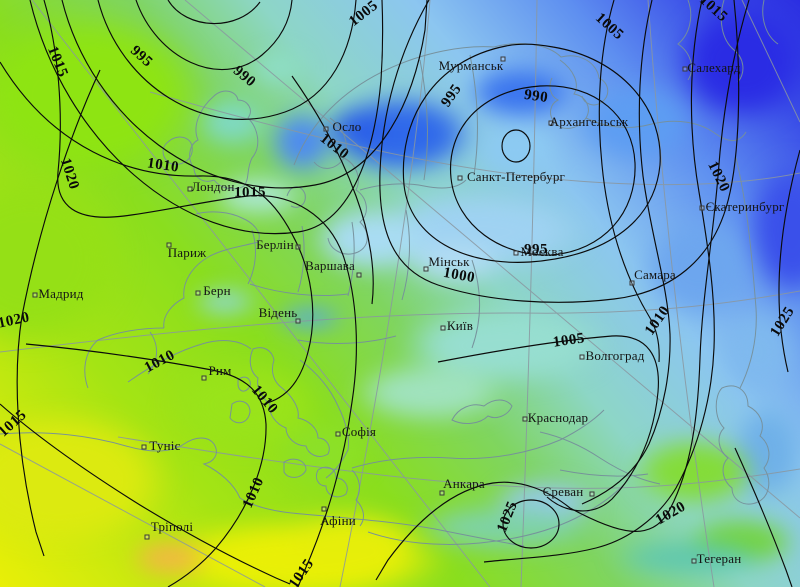 The height and width of the screenshot is (587, 800). I want to click on city-label: Санкт-Петербург, so click(516, 177).